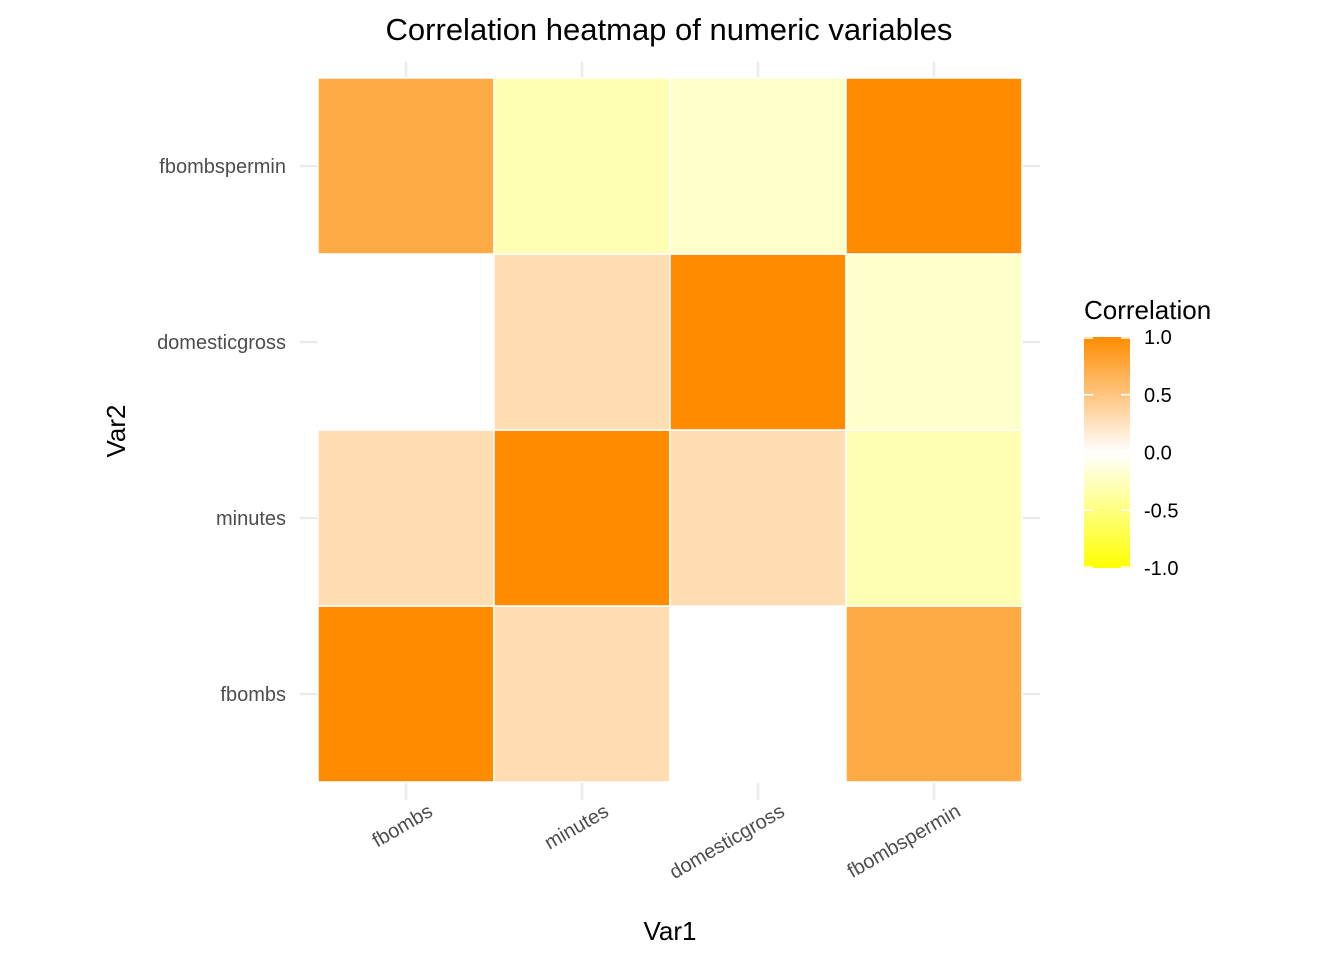 This screenshot has height=960, width=1344. Describe the element at coordinates (582, 518) in the screenshot. I see `heatmap-cell-minutes-minutes` at that location.